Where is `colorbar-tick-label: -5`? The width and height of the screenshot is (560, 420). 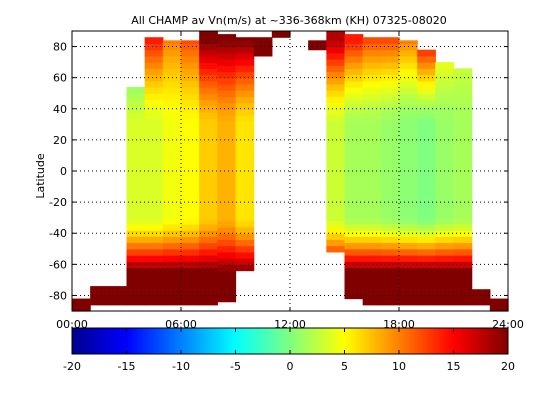 colorbar-tick-label: -5 is located at coordinates (235, 366).